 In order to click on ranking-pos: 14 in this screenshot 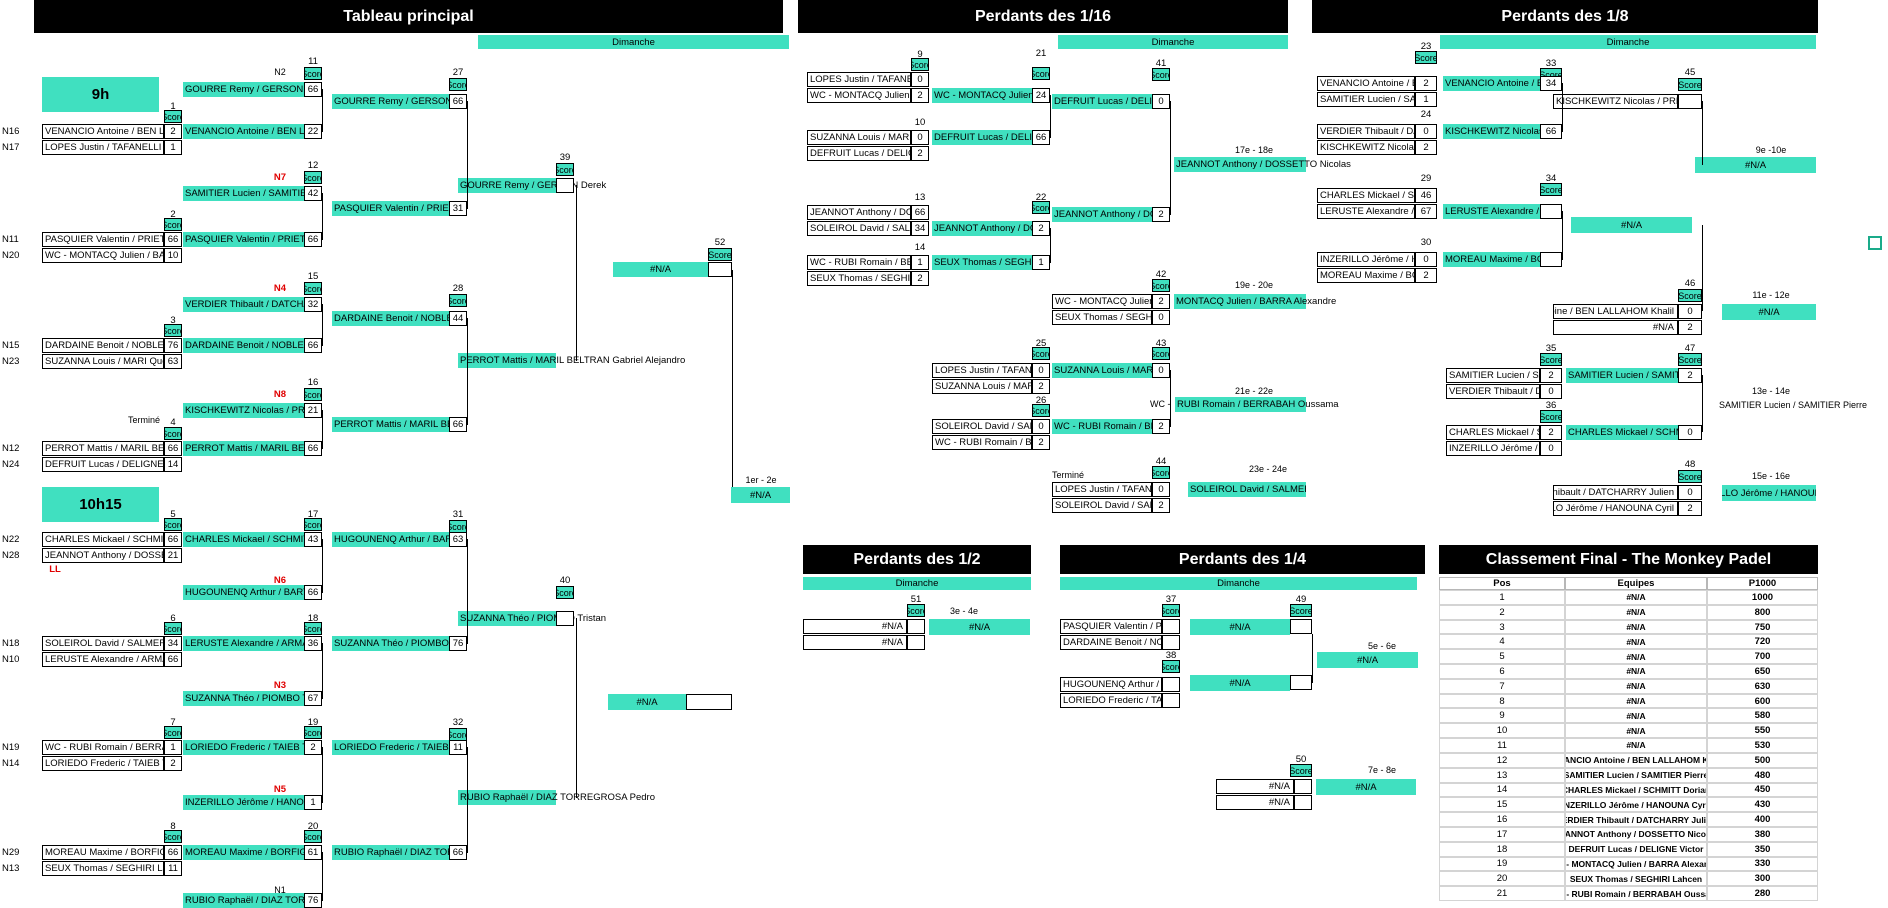, I will do `click(1502, 790)`.